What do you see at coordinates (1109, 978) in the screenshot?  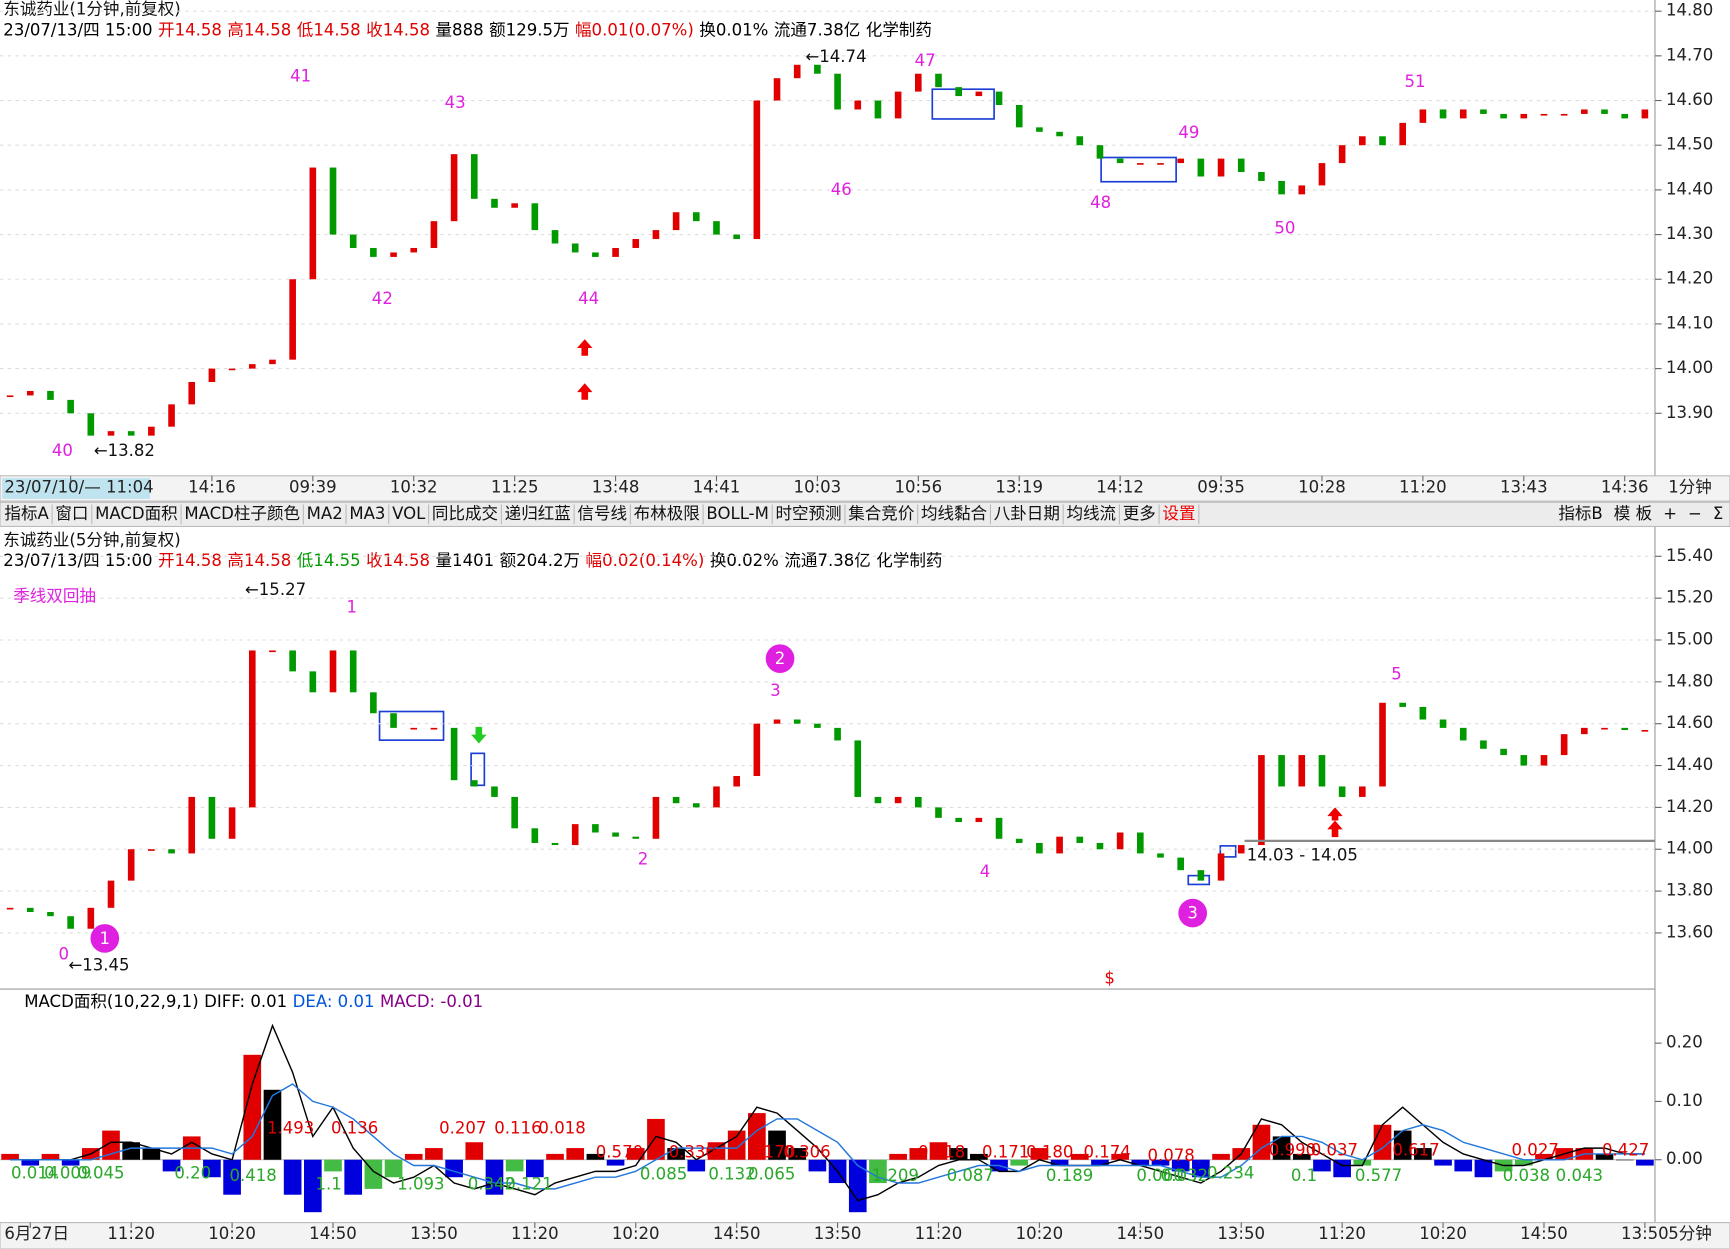 I see `annotation: $` at bounding box center [1109, 978].